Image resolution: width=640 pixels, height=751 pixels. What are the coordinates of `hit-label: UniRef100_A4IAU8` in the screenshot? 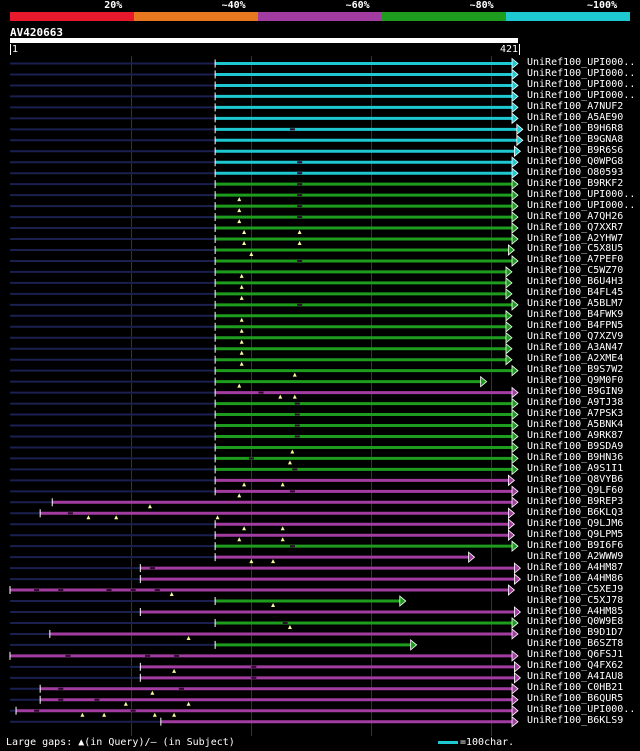 It's located at (575, 677).